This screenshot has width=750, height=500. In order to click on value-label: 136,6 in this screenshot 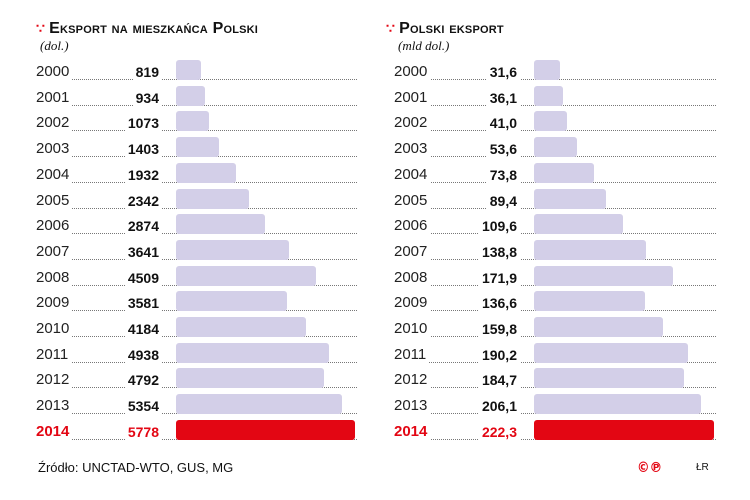, I will do `click(499, 303)`.